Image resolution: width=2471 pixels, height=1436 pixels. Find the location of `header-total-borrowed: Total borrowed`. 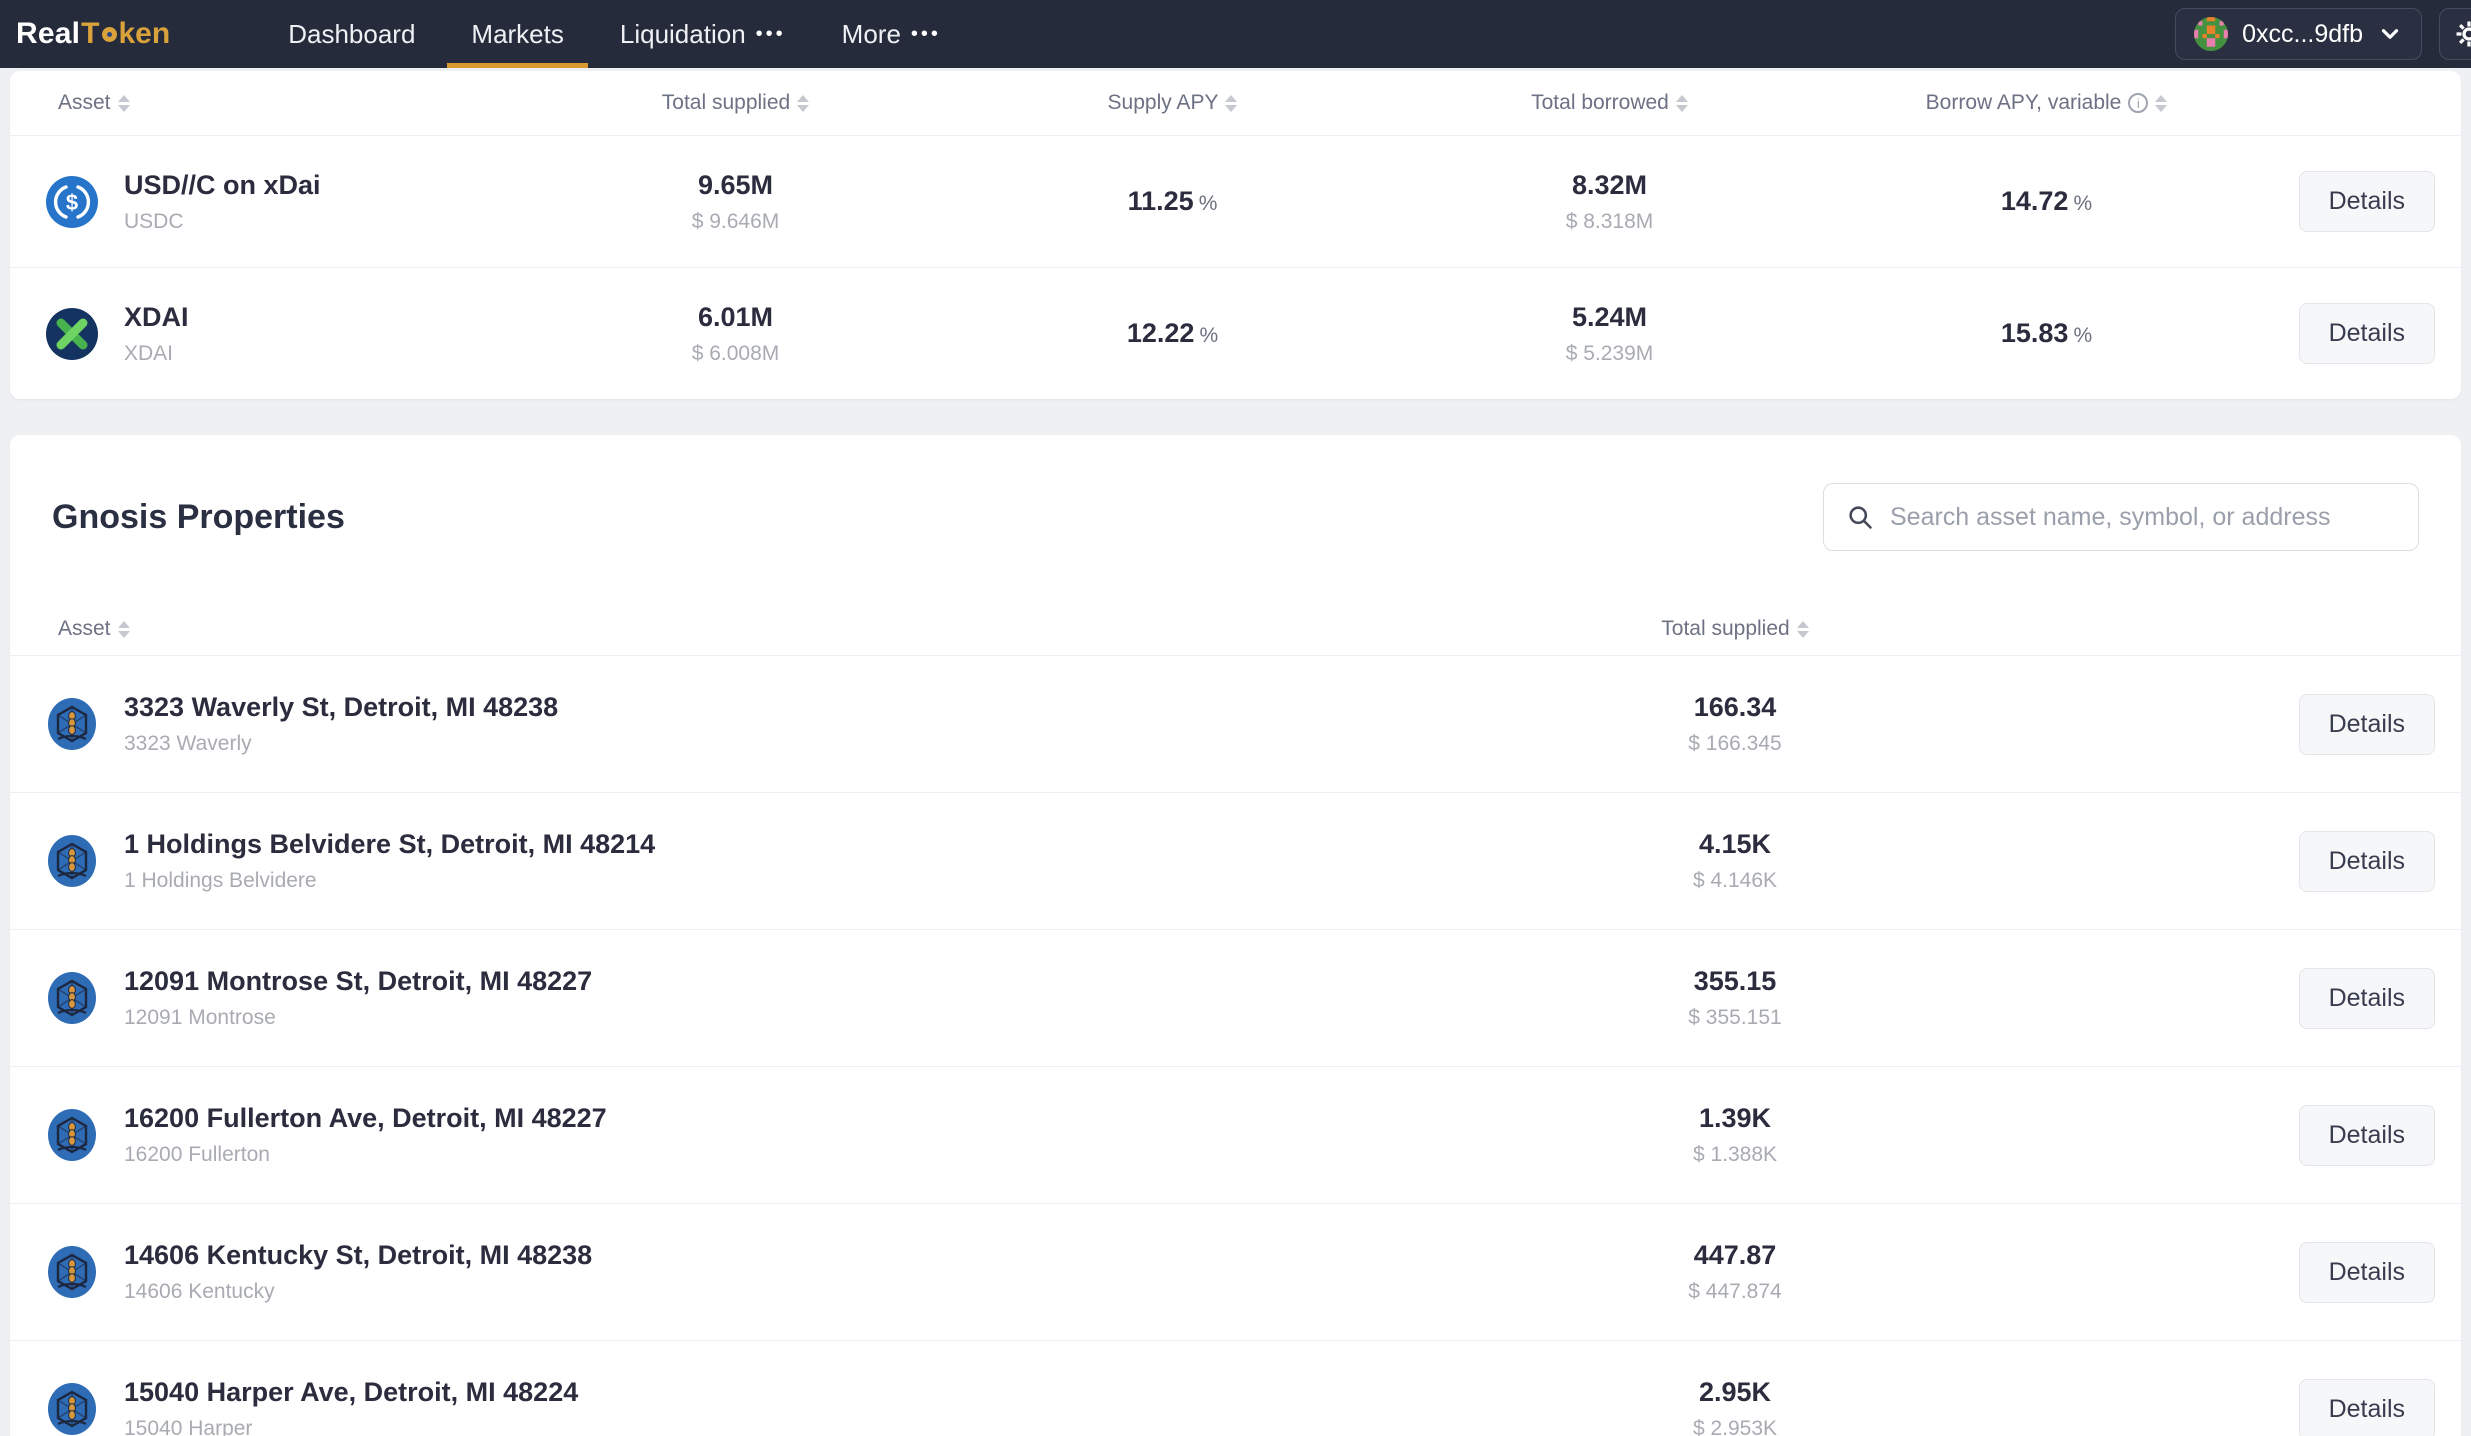

header-total-borrowed: Total borrowed is located at coordinates (1609, 103).